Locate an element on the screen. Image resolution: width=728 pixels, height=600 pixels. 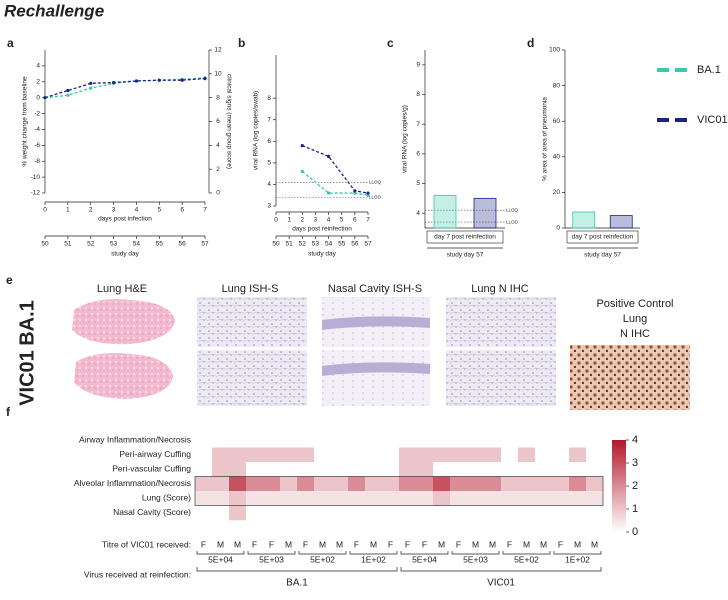
panel-label: c is located at coordinates (390, 43).